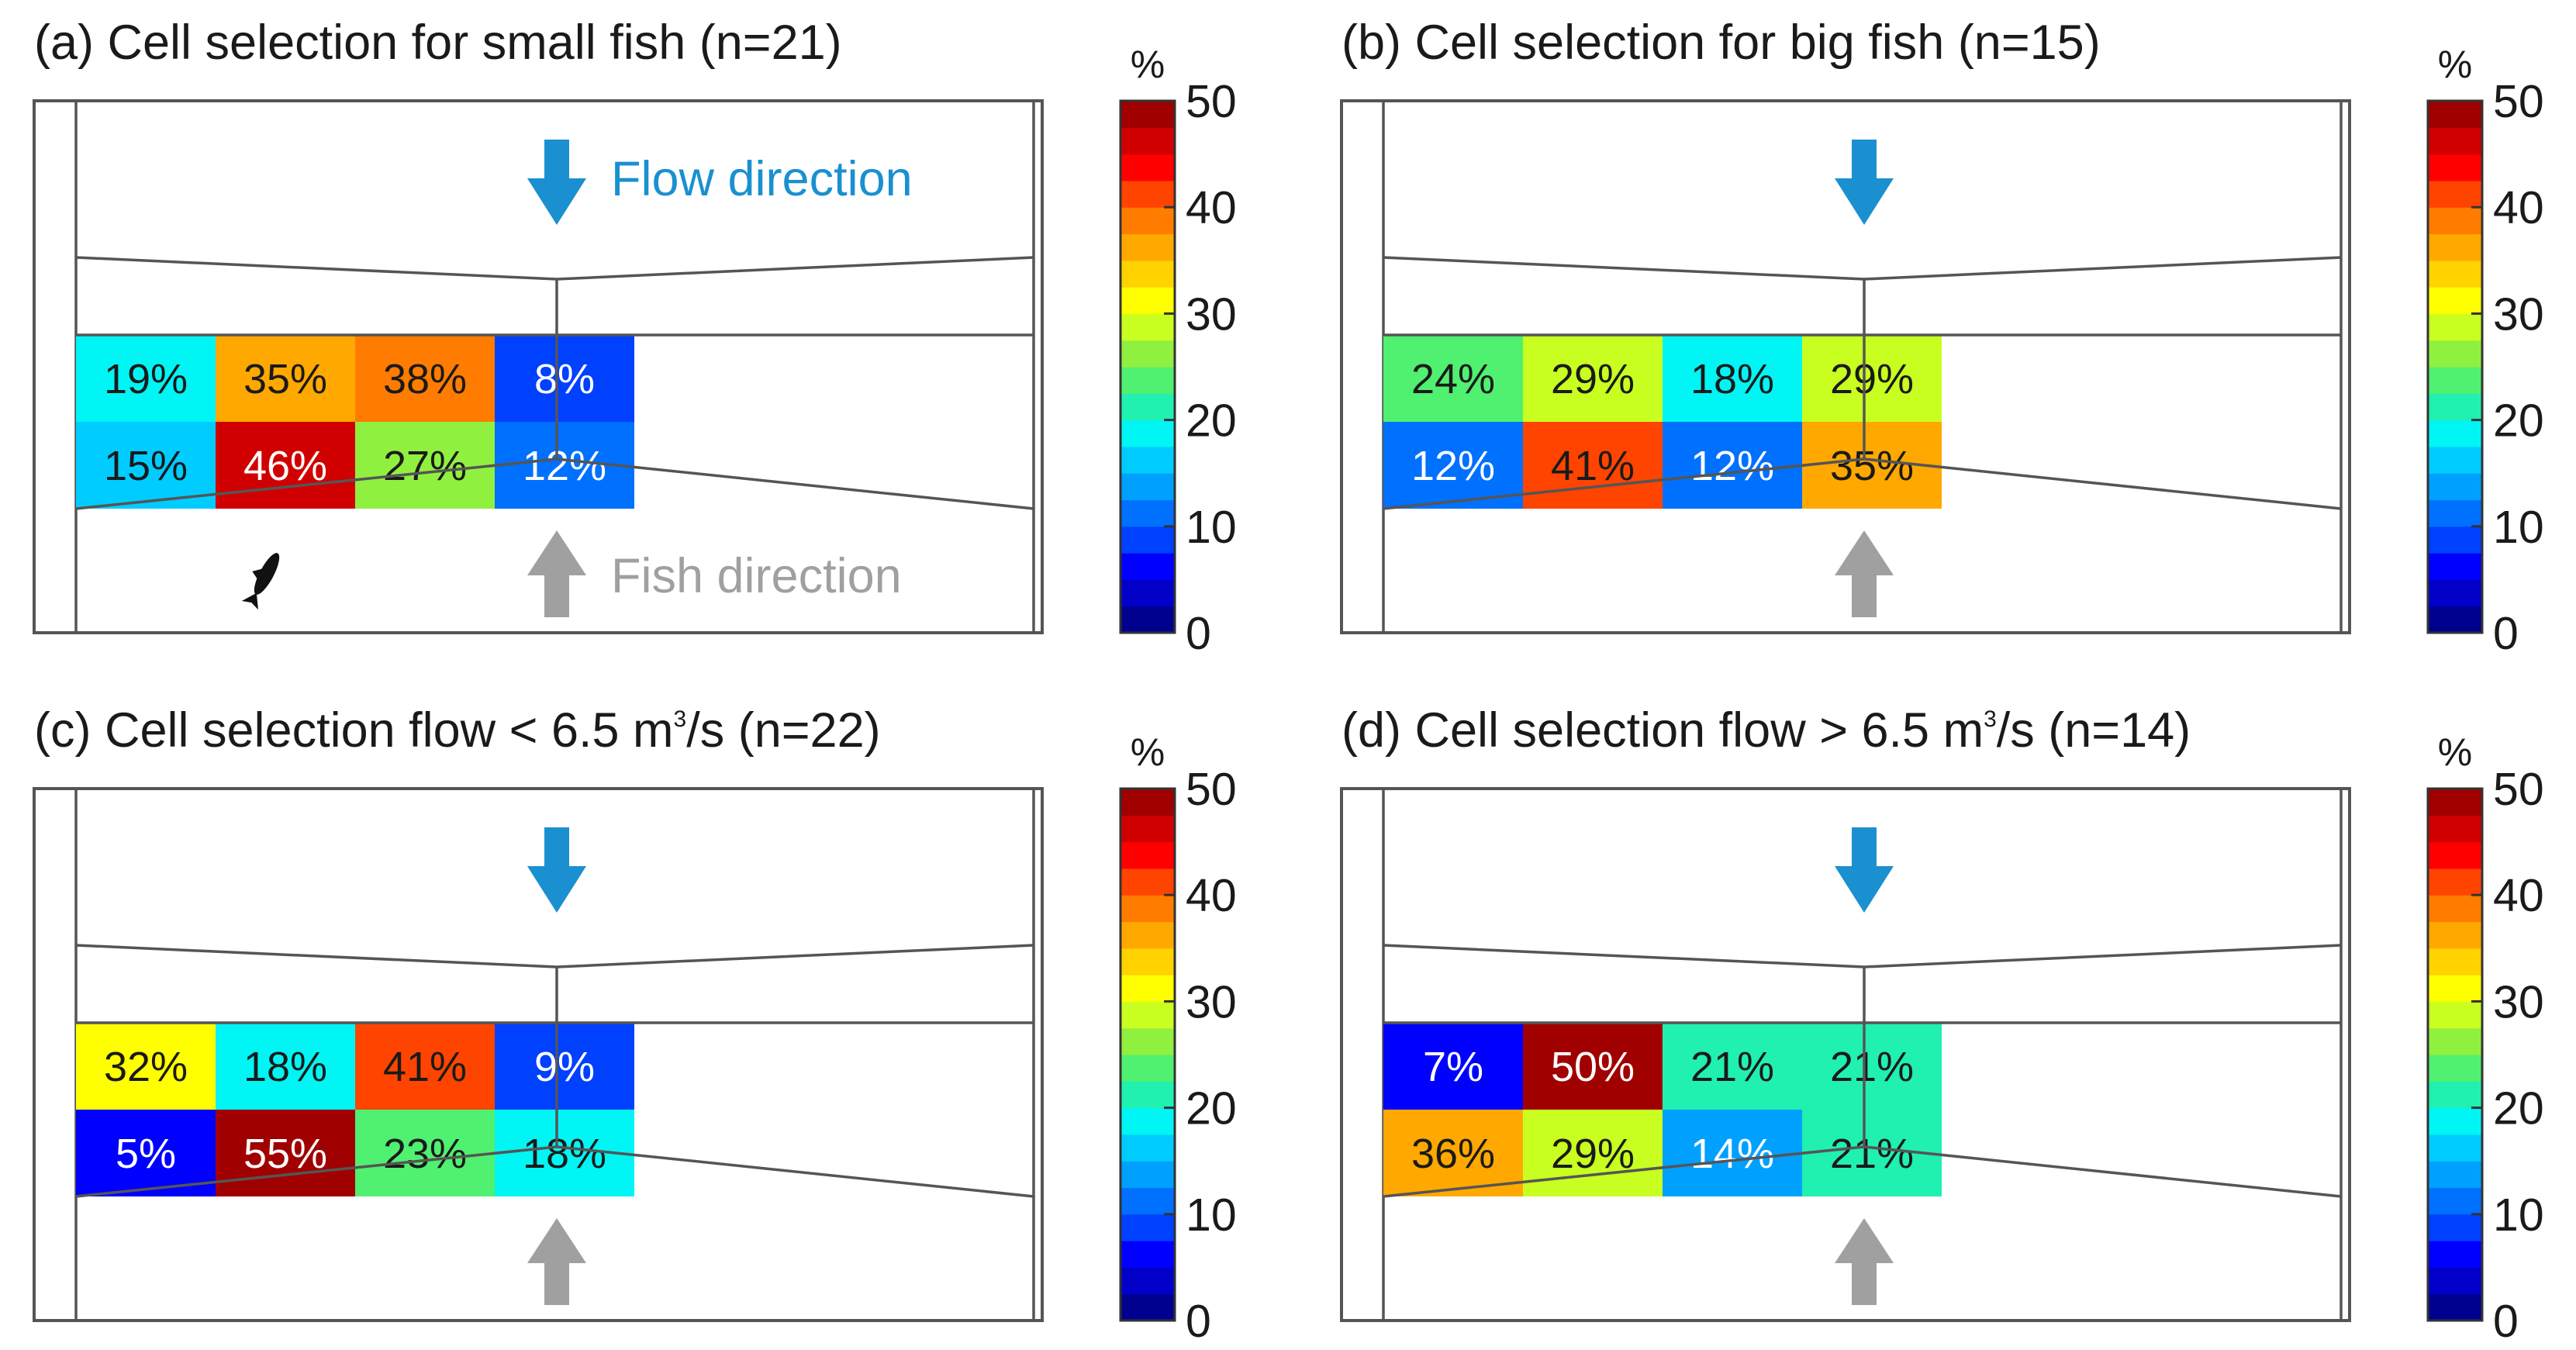 The width and height of the screenshot is (2576, 1350). I want to click on panel-c-cell-r1c3, so click(425, 1067).